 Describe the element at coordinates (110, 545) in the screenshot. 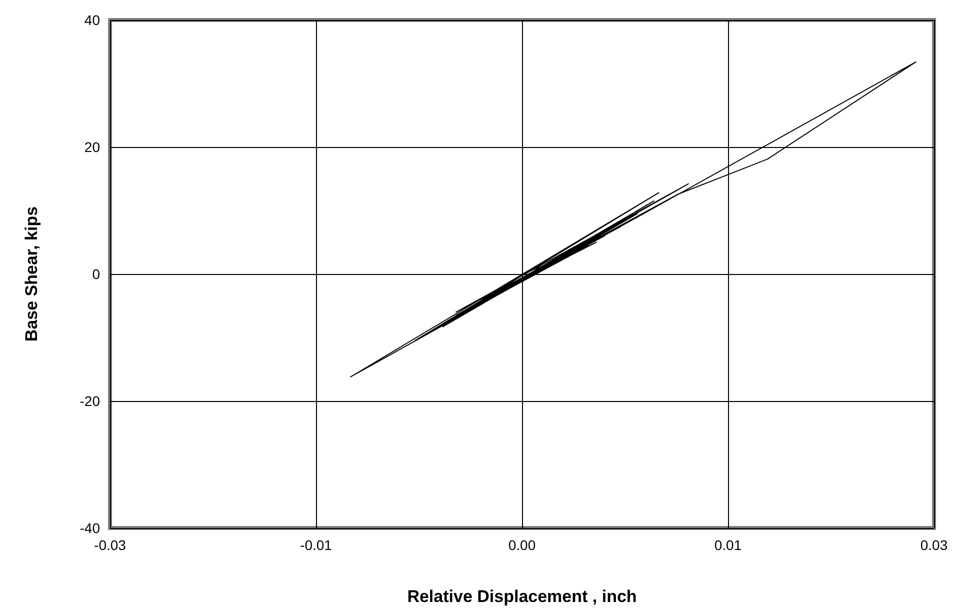

I see `x-tick-label: -0.03` at that location.